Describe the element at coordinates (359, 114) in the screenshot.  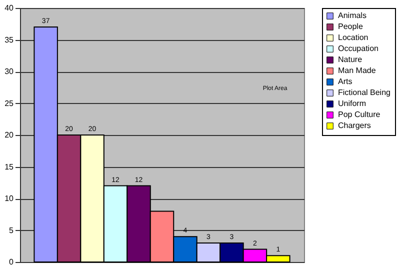
I see `legend-label: Pop Culture` at that location.